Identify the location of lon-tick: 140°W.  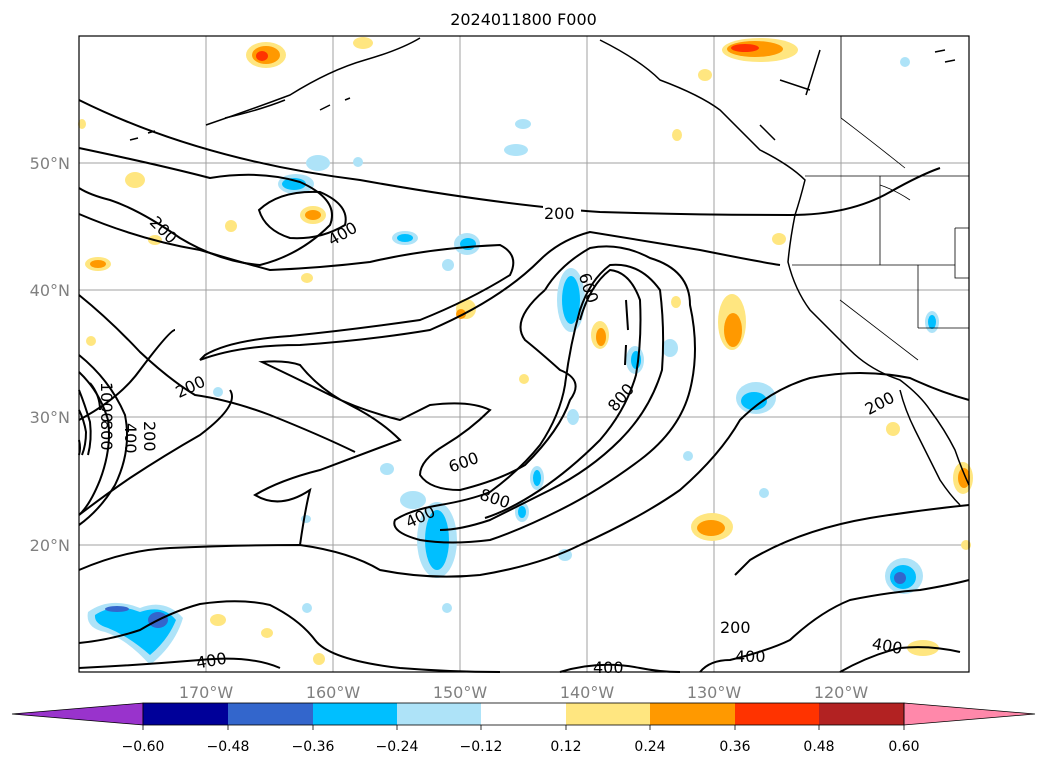
(587, 692).